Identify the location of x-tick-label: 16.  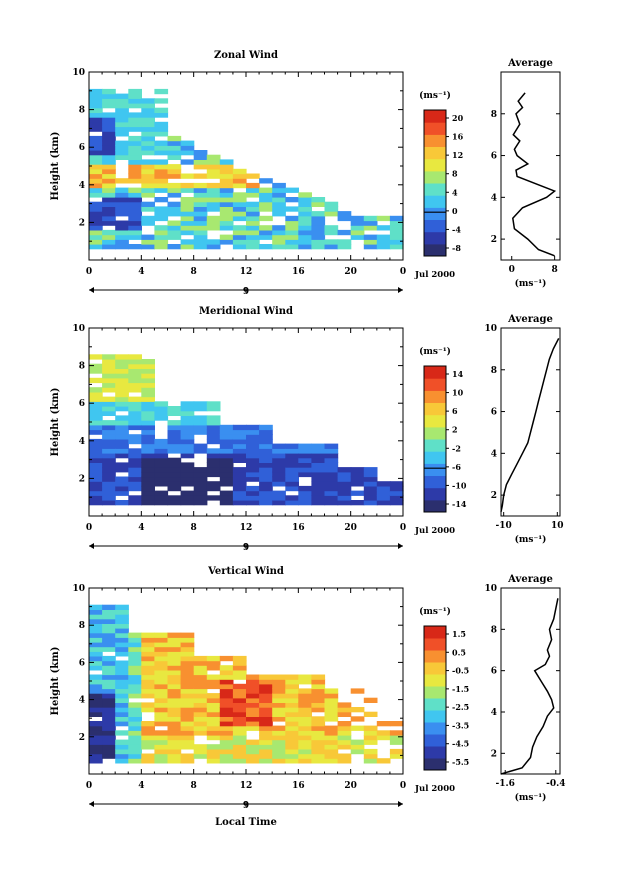
(298, 528).